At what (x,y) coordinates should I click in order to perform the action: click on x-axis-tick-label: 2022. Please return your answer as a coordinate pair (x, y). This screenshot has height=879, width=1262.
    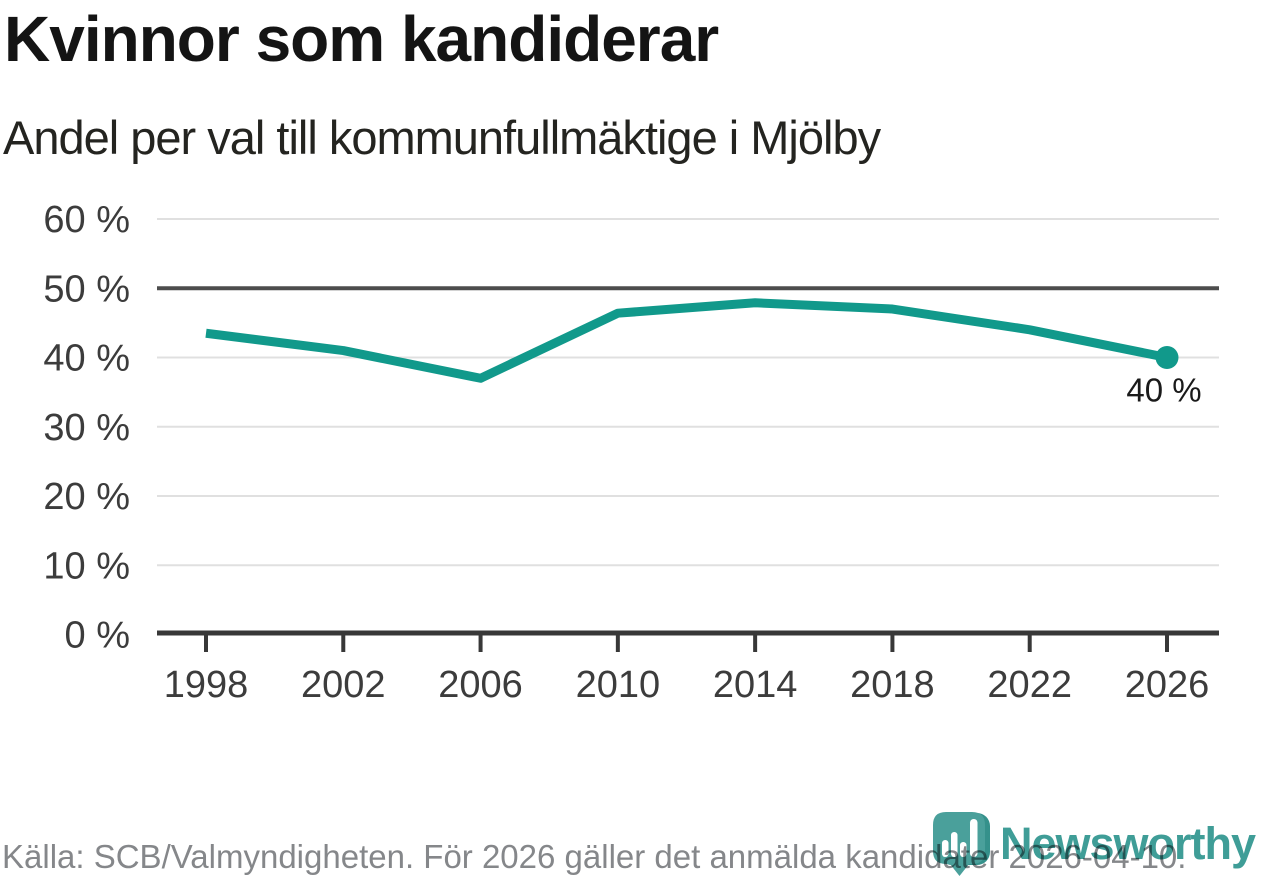
    Looking at the image, I should click on (1029, 685).